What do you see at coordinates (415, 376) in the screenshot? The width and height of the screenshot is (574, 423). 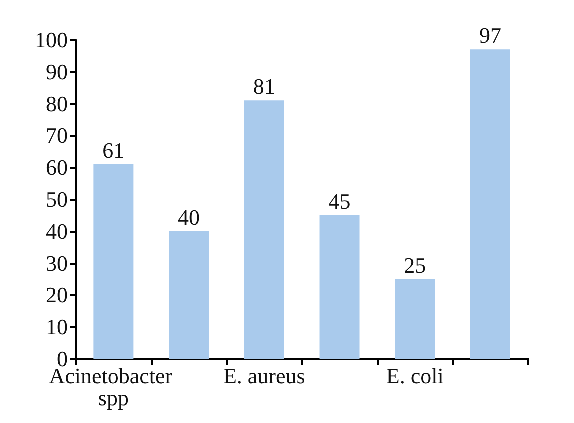 I see `x-tick-label: E. coli` at bounding box center [415, 376].